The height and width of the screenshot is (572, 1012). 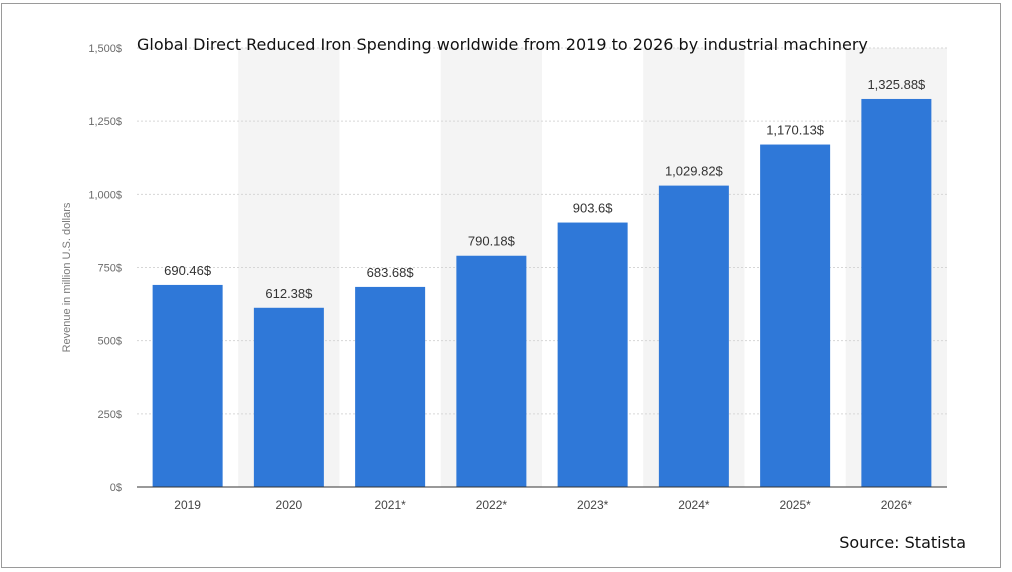 I want to click on y-tick-label: 500$, so click(x=110, y=342).